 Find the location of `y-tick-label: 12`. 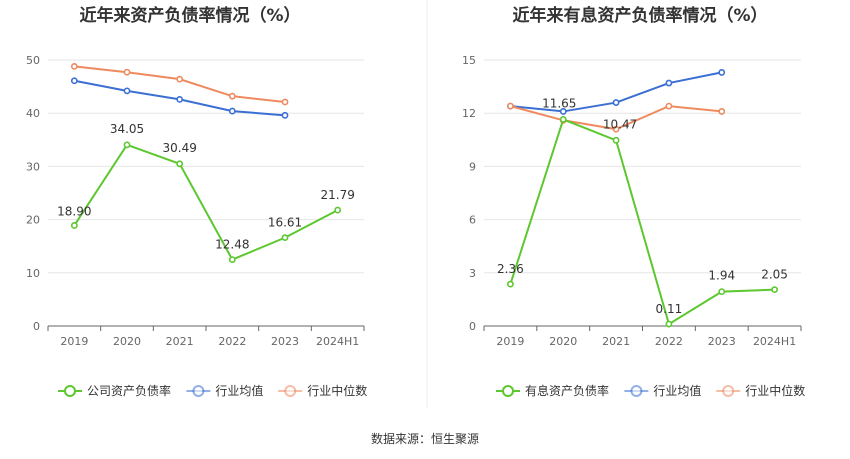

y-tick-label: 12 is located at coordinates (469, 113).